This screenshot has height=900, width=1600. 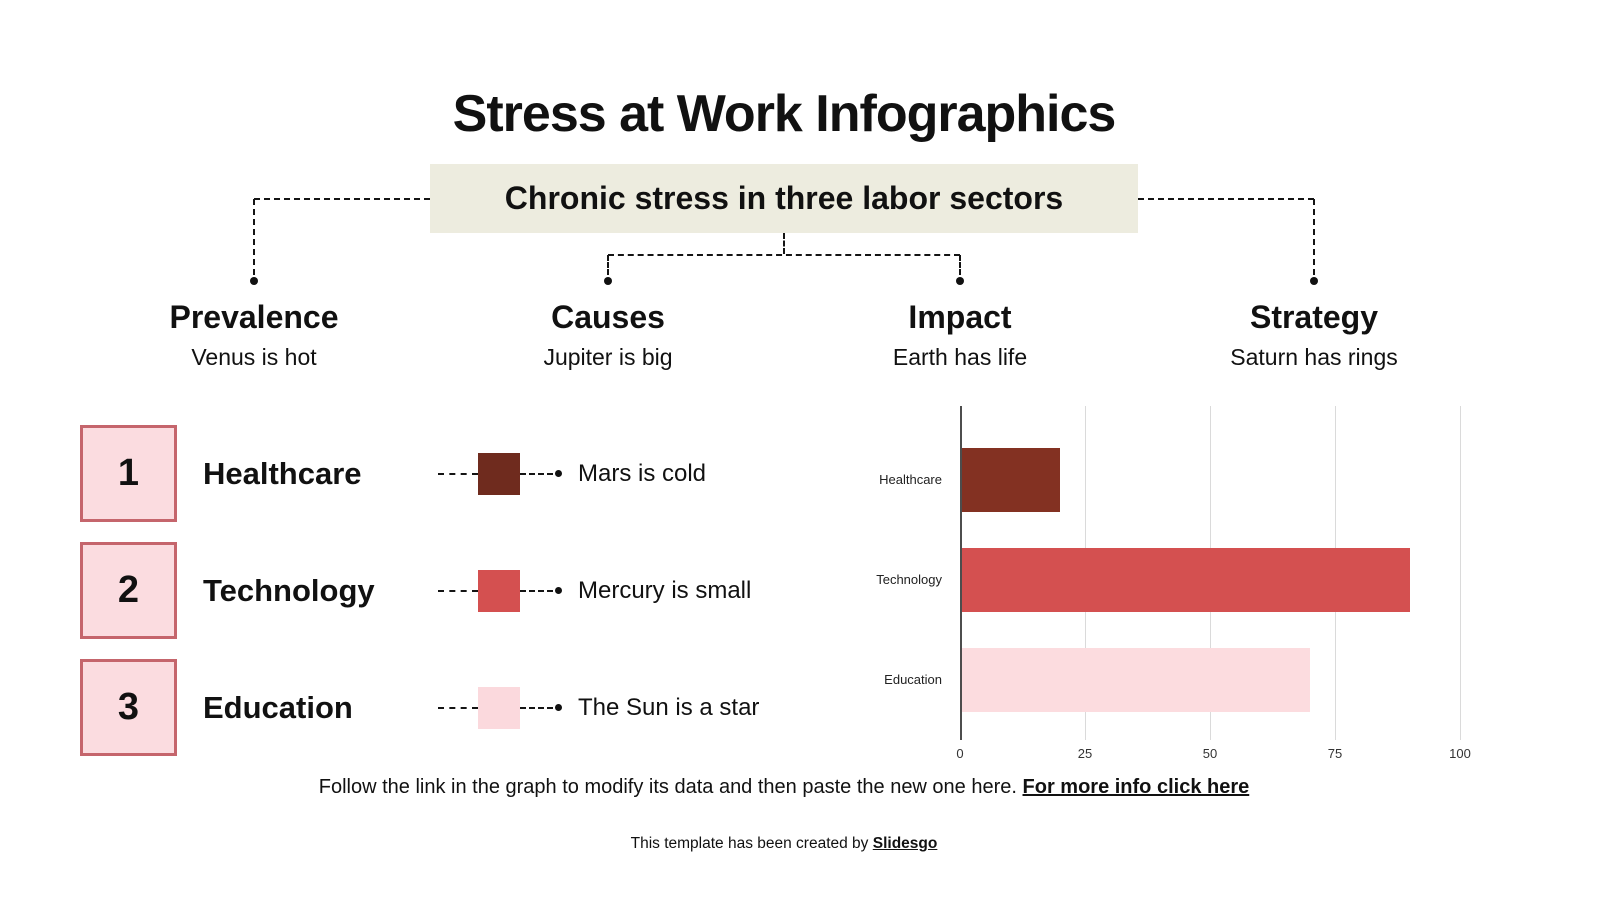 I want to click on item-number-box: 2, so click(x=128, y=590).